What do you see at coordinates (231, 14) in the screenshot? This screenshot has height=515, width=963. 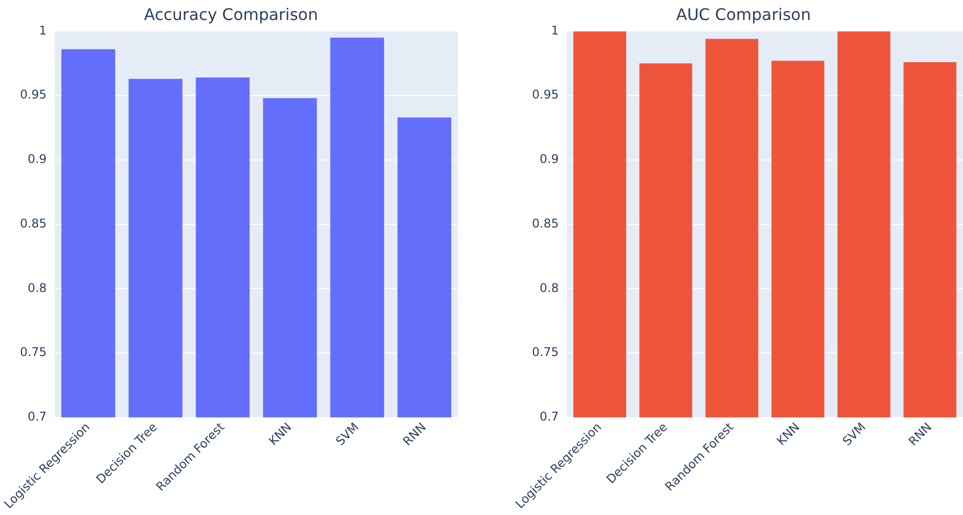 I see `chart-title: Accuracy Comparison` at bounding box center [231, 14].